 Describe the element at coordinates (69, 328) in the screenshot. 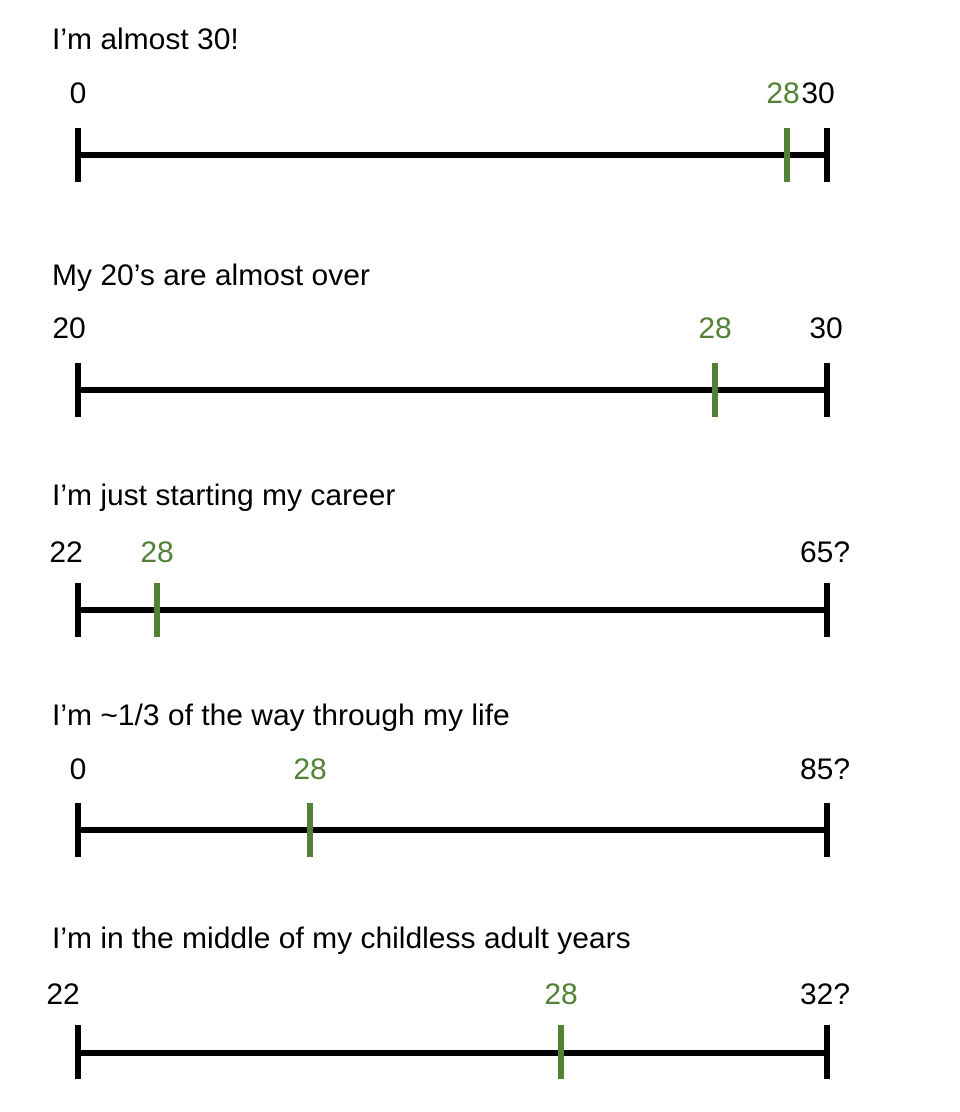

I see `start-value-label: 20` at that location.